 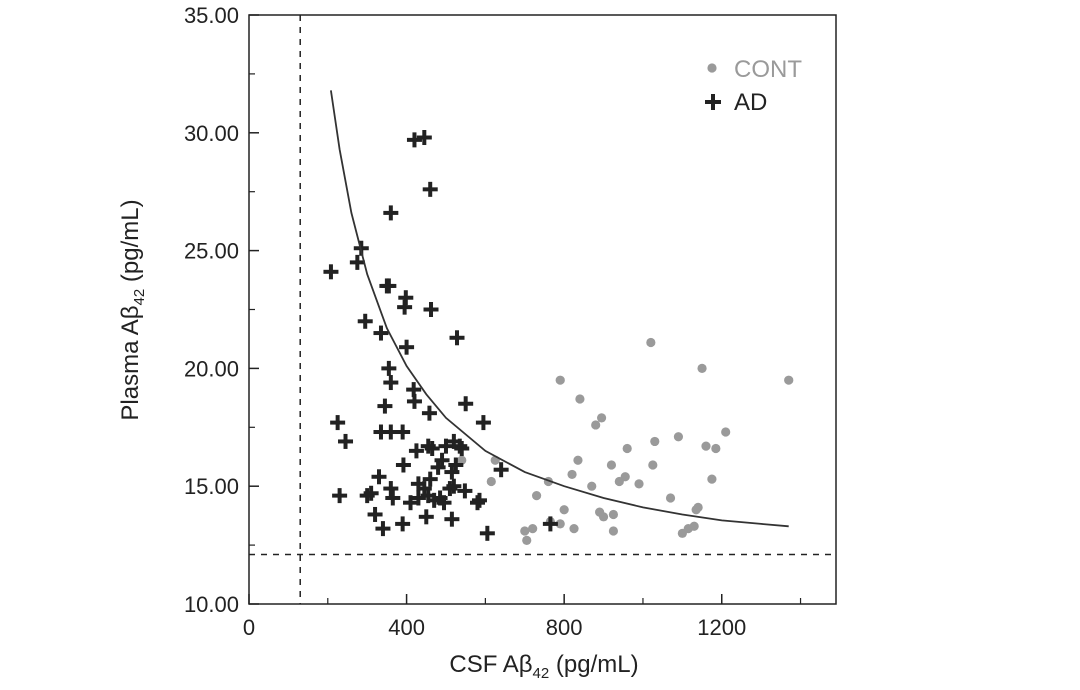 I want to click on y-tick-label: 15.00, so click(x=211, y=486).